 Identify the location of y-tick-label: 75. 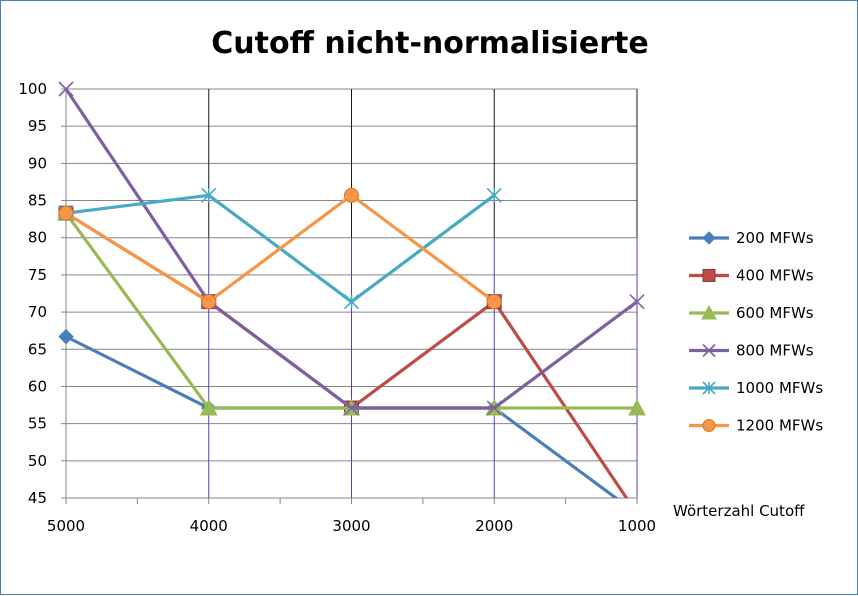
(37, 275).